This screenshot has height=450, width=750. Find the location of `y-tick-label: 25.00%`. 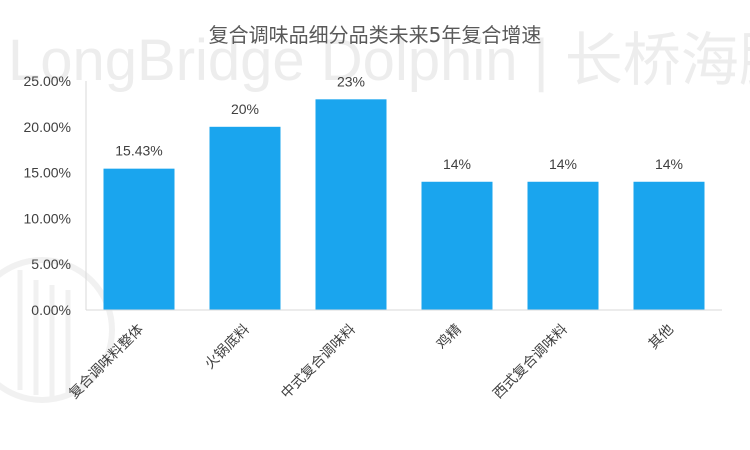

y-tick-label: 25.00% is located at coordinates (47, 81).